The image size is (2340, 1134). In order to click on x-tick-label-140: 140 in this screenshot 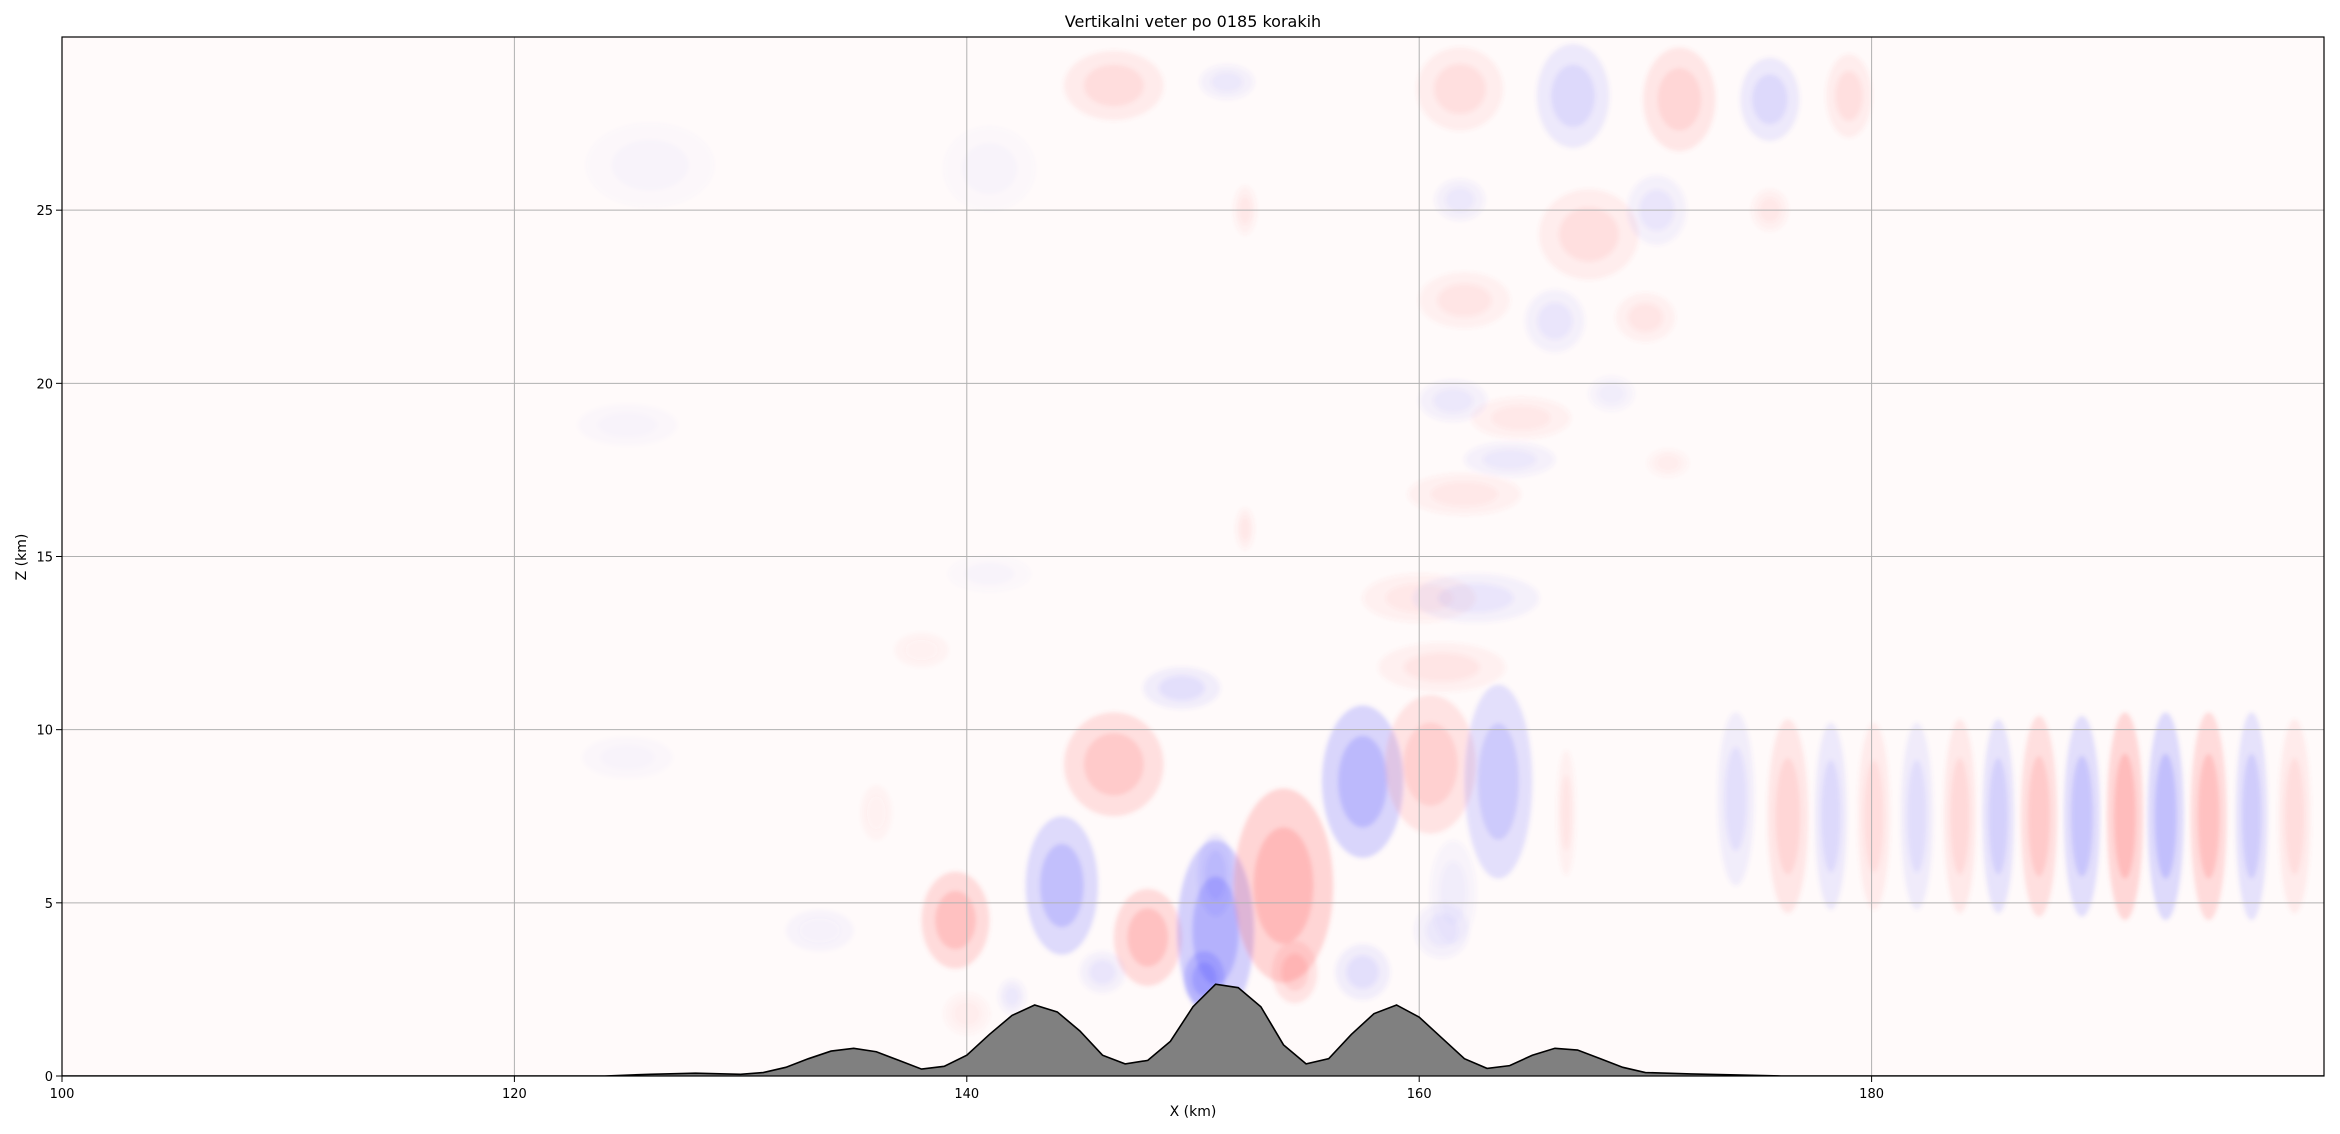, I will do `click(966, 1094)`.